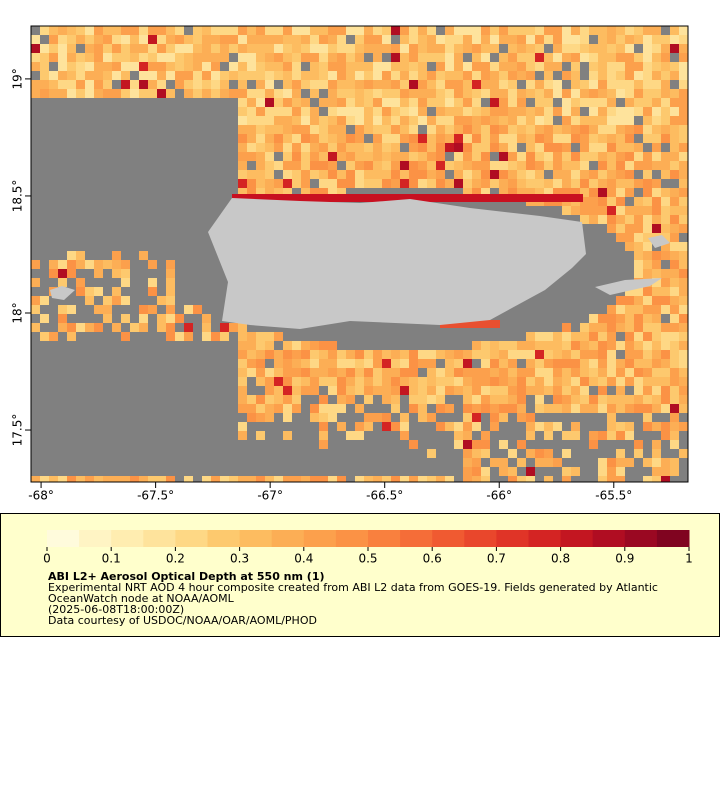 The image size is (720, 804). What do you see at coordinates (141, 598) in the screenshot?
I see `caption-line: OceanWatch node at NOAA/AOML` at bounding box center [141, 598].